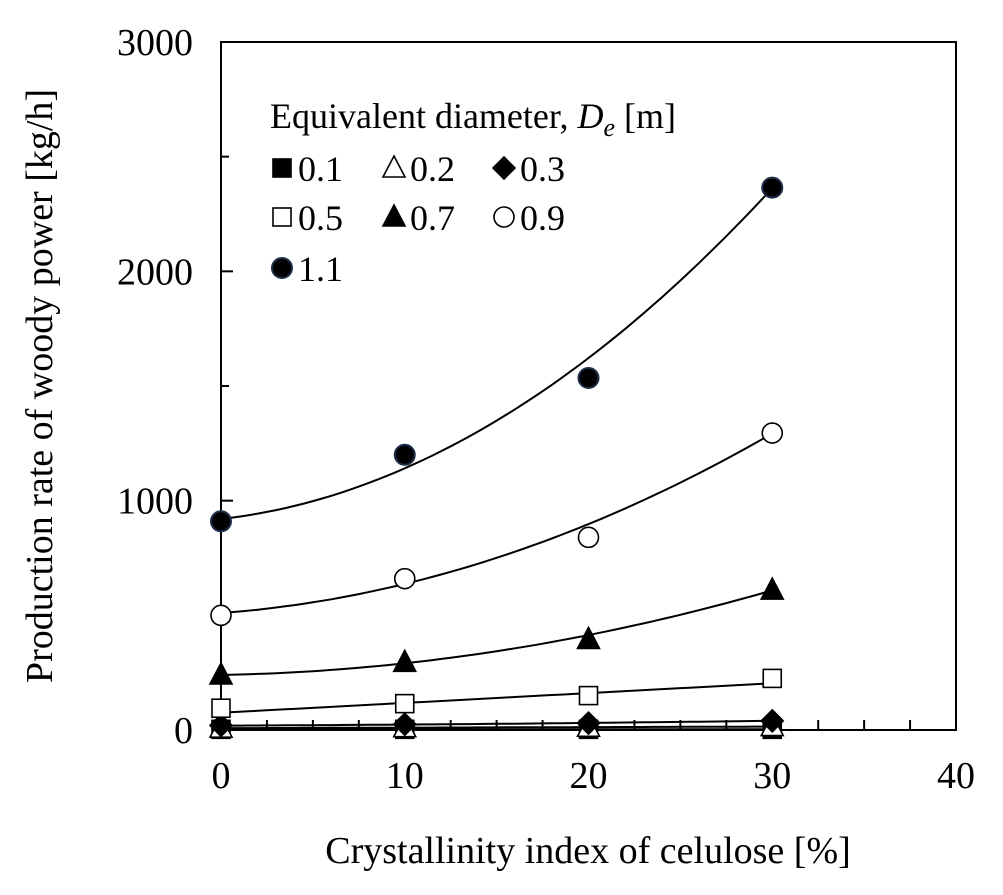 The height and width of the screenshot is (895, 1003). Describe the element at coordinates (155, 272) in the screenshot. I see `y-tick-label: 2000` at that location.